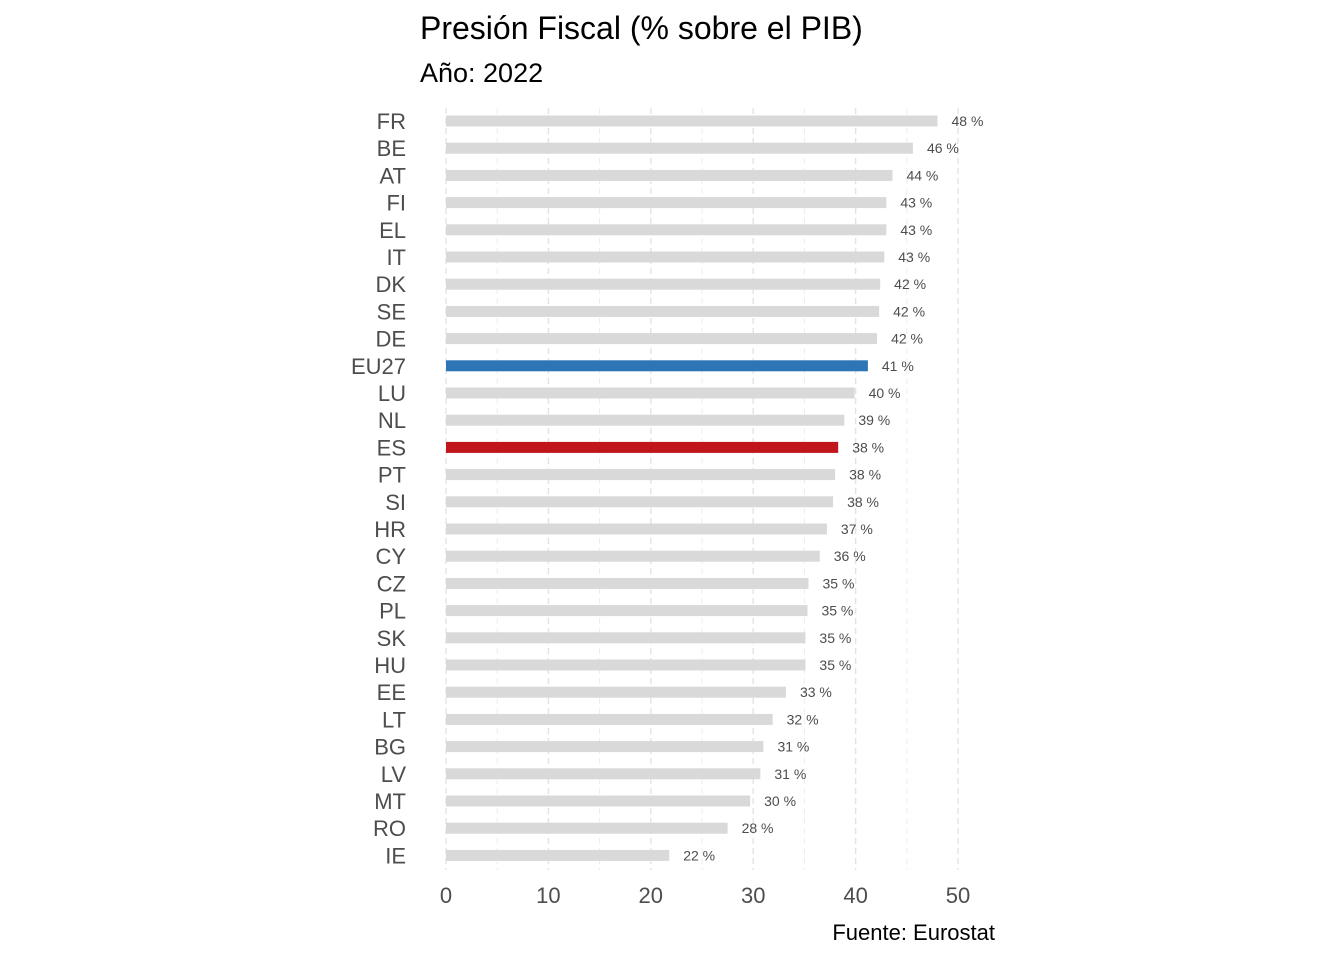  What do you see at coordinates (662, 339) in the screenshot?
I see `bar-de` at bounding box center [662, 339].